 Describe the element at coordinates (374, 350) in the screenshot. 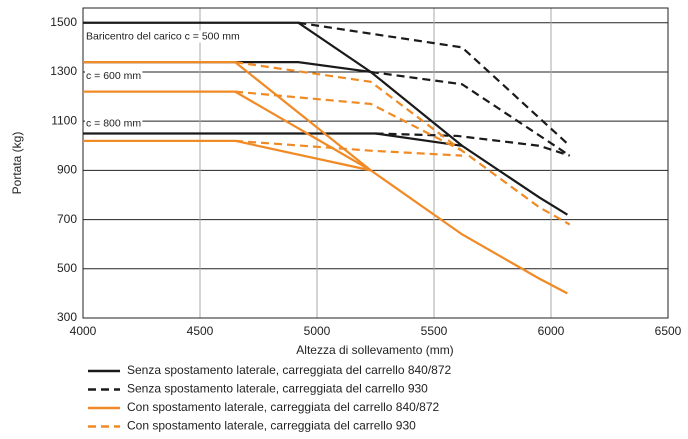

I see `x-axis-label: Altezza di sollevamento (mm)` at that location.